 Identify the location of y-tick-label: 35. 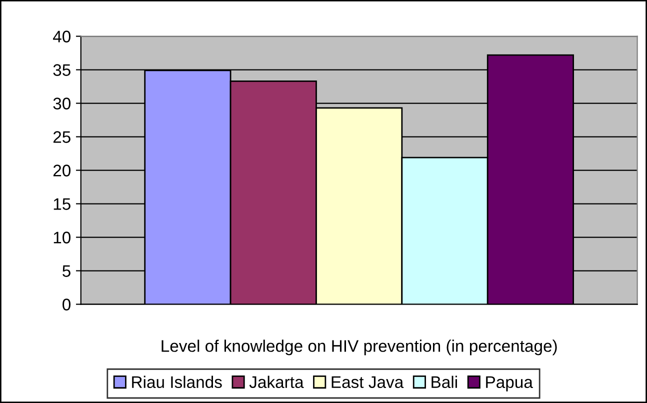
(61, 70).